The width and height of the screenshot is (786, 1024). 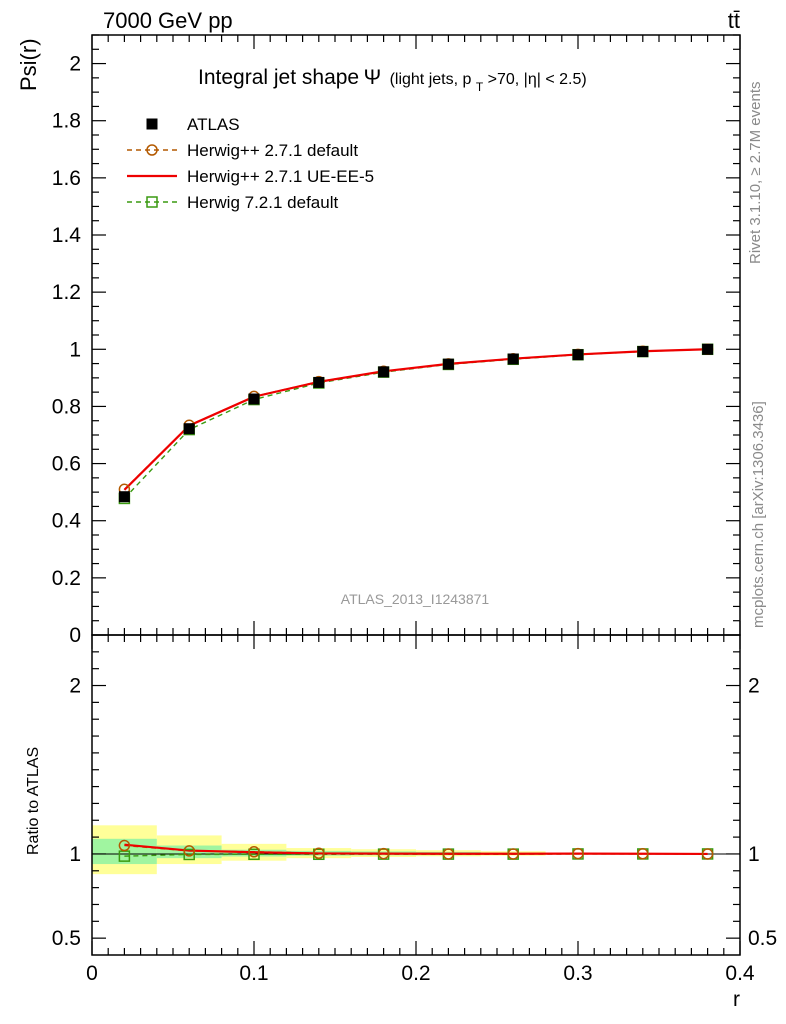 I want to click on x-tick-label: 0.1, so click(x=253, y=973).